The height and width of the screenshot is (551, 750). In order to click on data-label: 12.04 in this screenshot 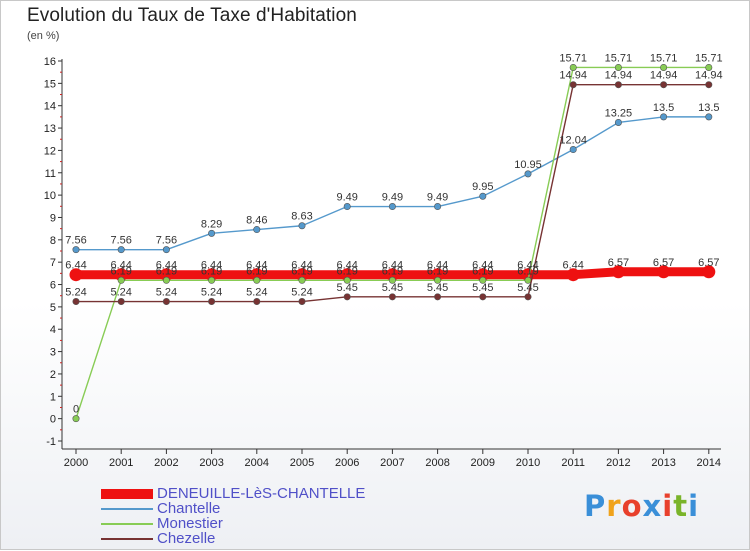, I will do `click(573, 141)`.